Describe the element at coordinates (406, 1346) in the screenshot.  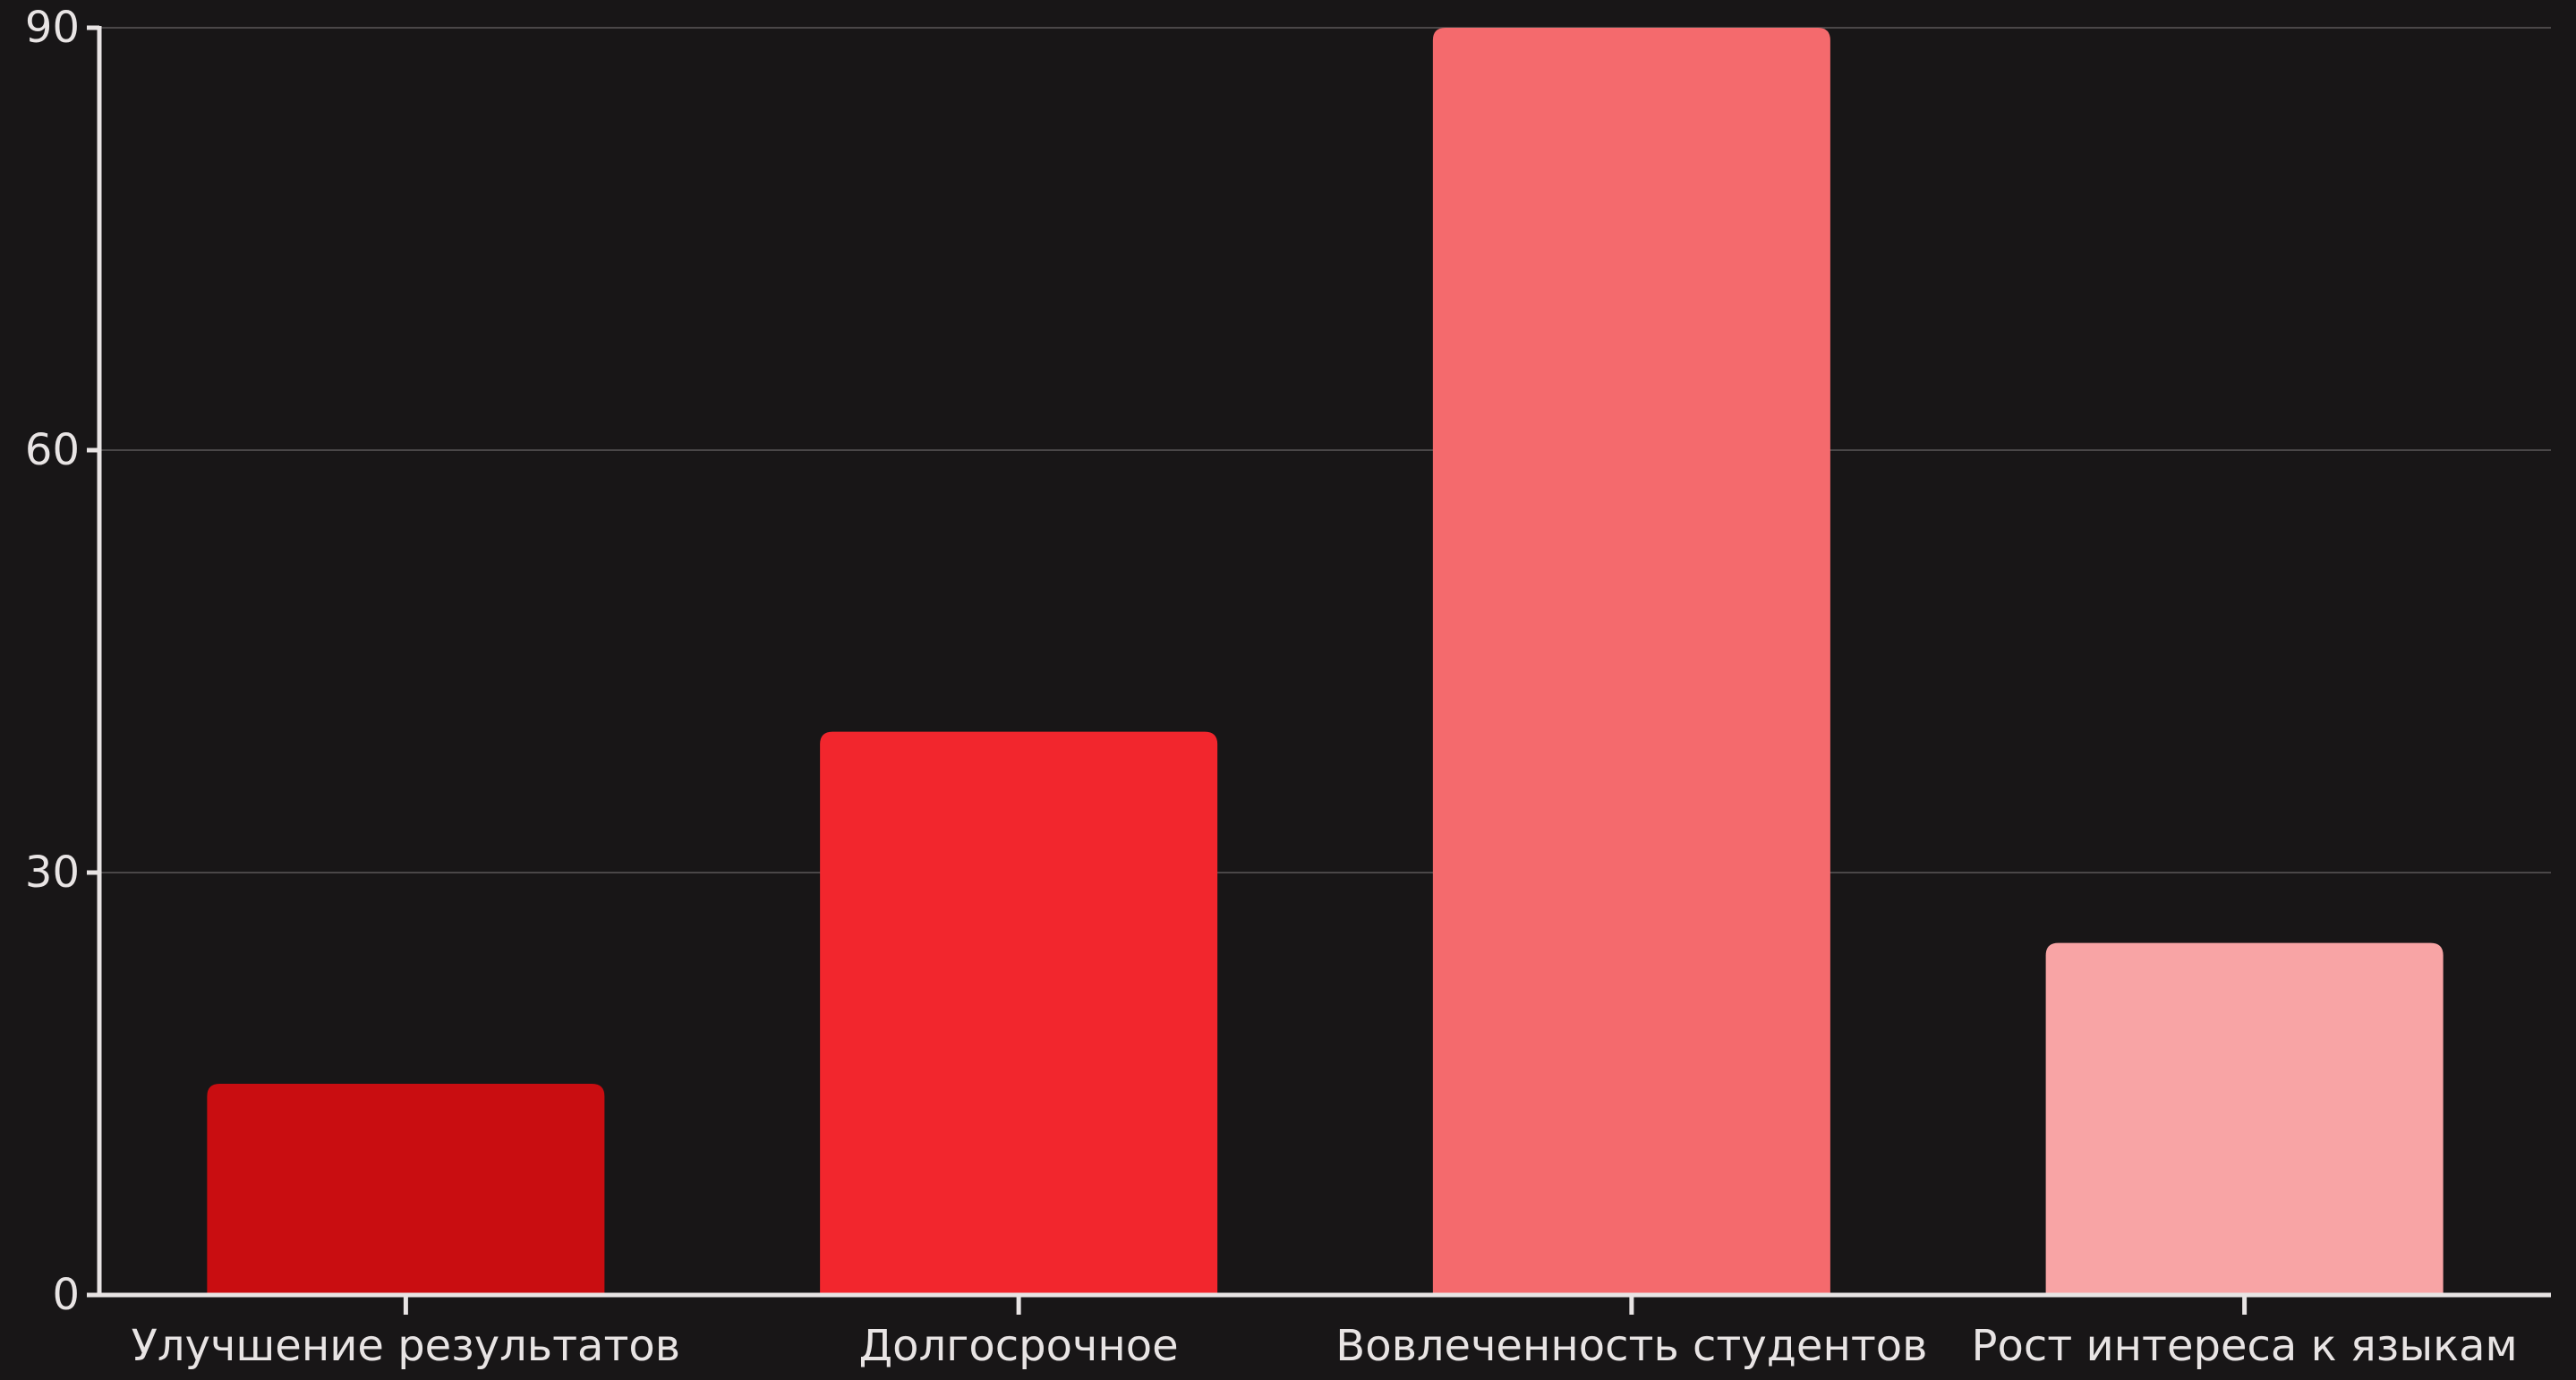
I see `x-tick-label: Улучшение результатов` at that location.